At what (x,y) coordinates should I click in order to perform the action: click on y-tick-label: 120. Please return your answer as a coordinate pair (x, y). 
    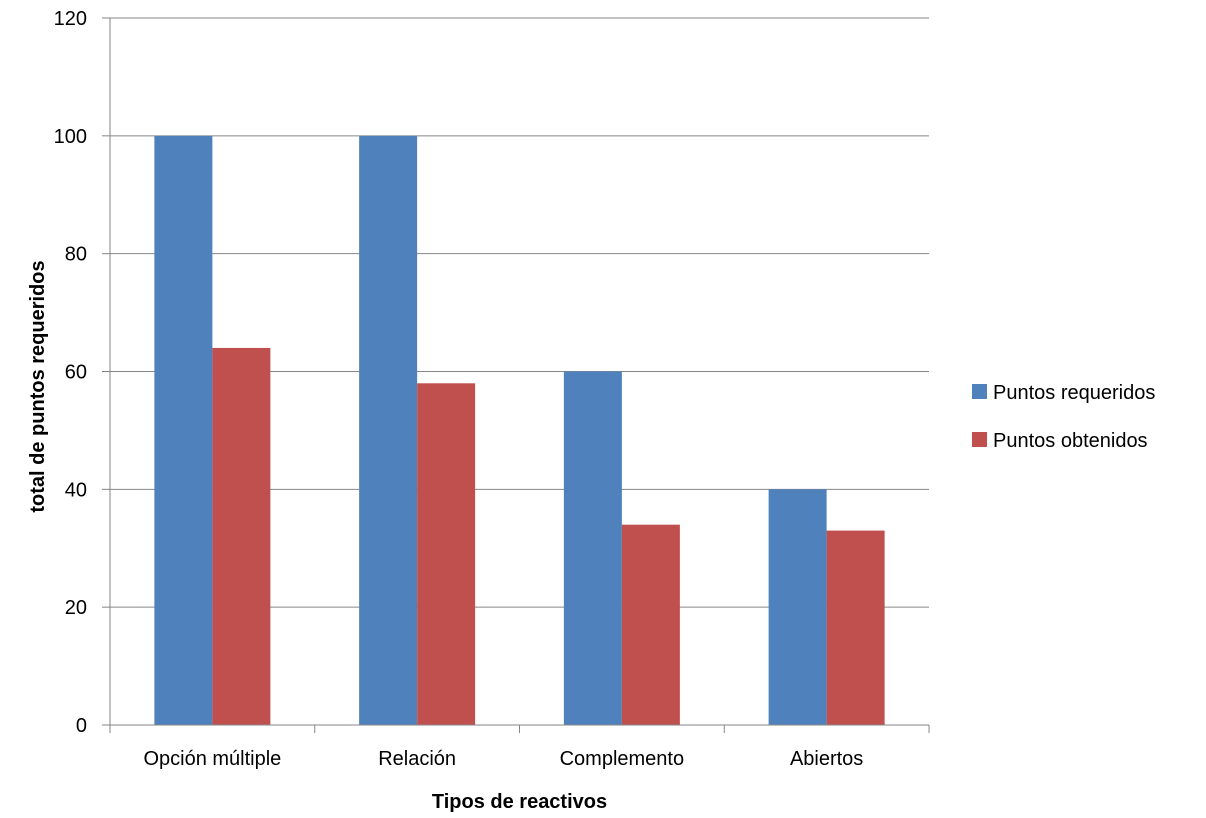
    Looking at the image, I should click on (70, 19).